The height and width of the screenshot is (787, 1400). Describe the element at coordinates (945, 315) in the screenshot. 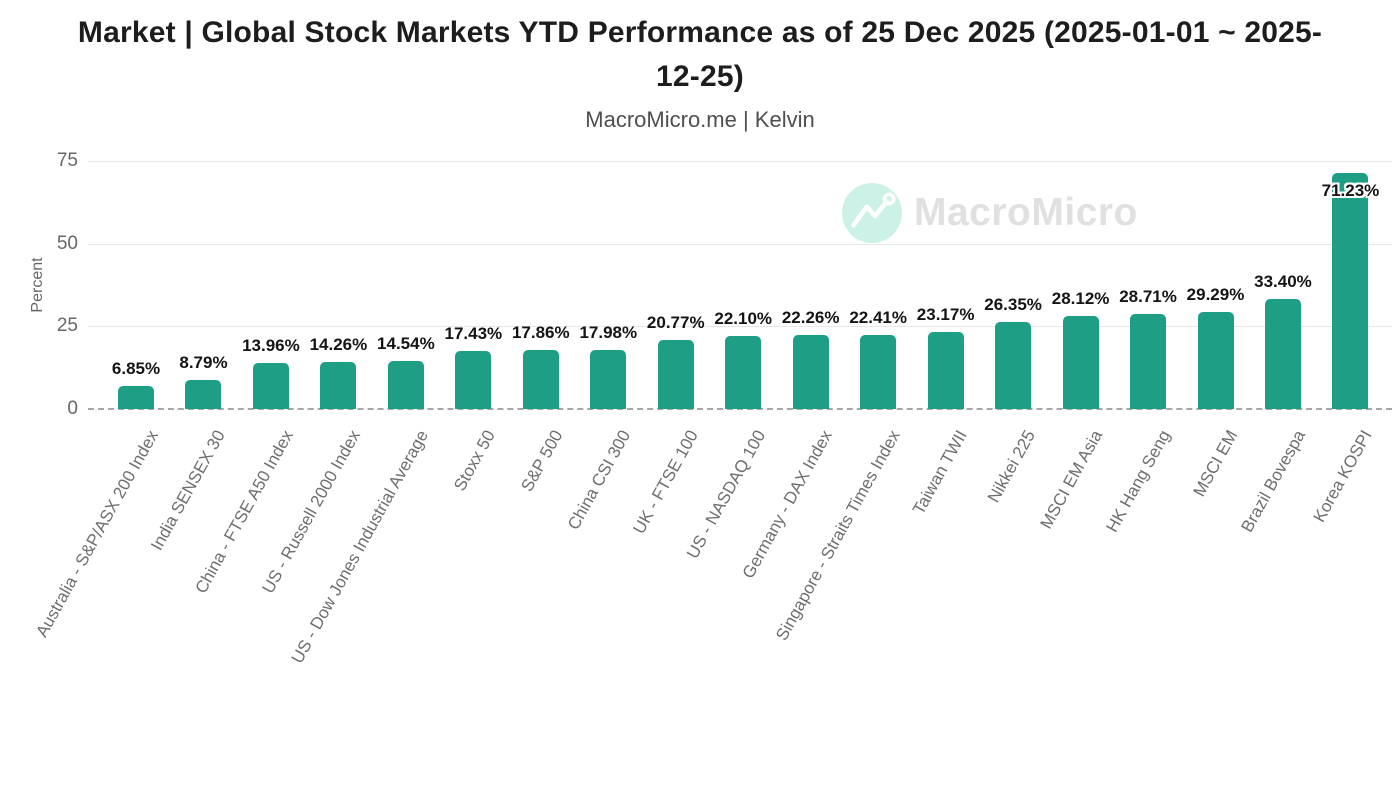

I see `bar-value-label: 23.17%` at that location.